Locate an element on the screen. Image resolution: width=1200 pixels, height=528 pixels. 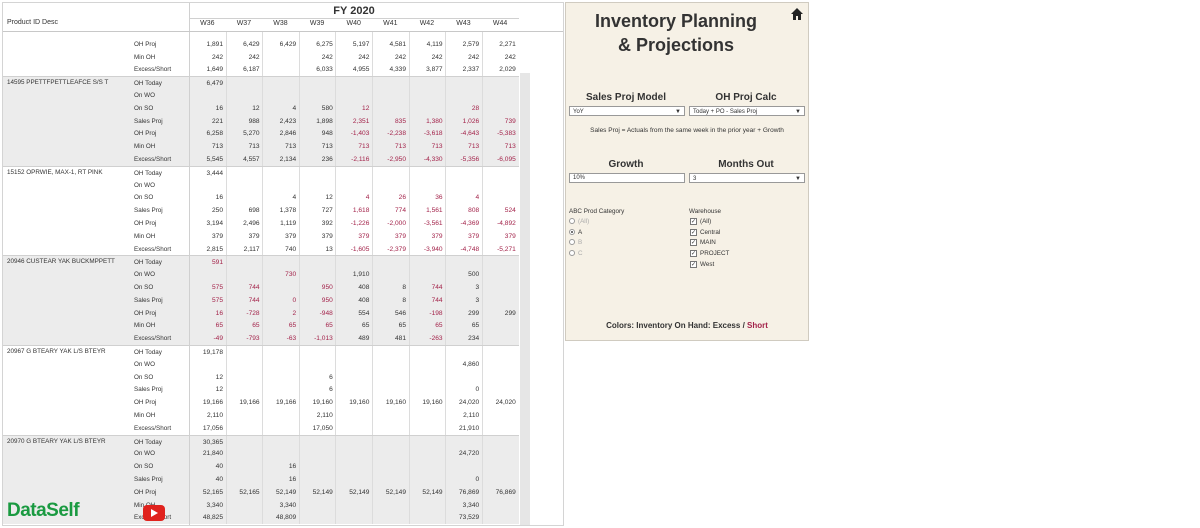
dataself-logo: DataSelf is located at coordinates (43, 510).